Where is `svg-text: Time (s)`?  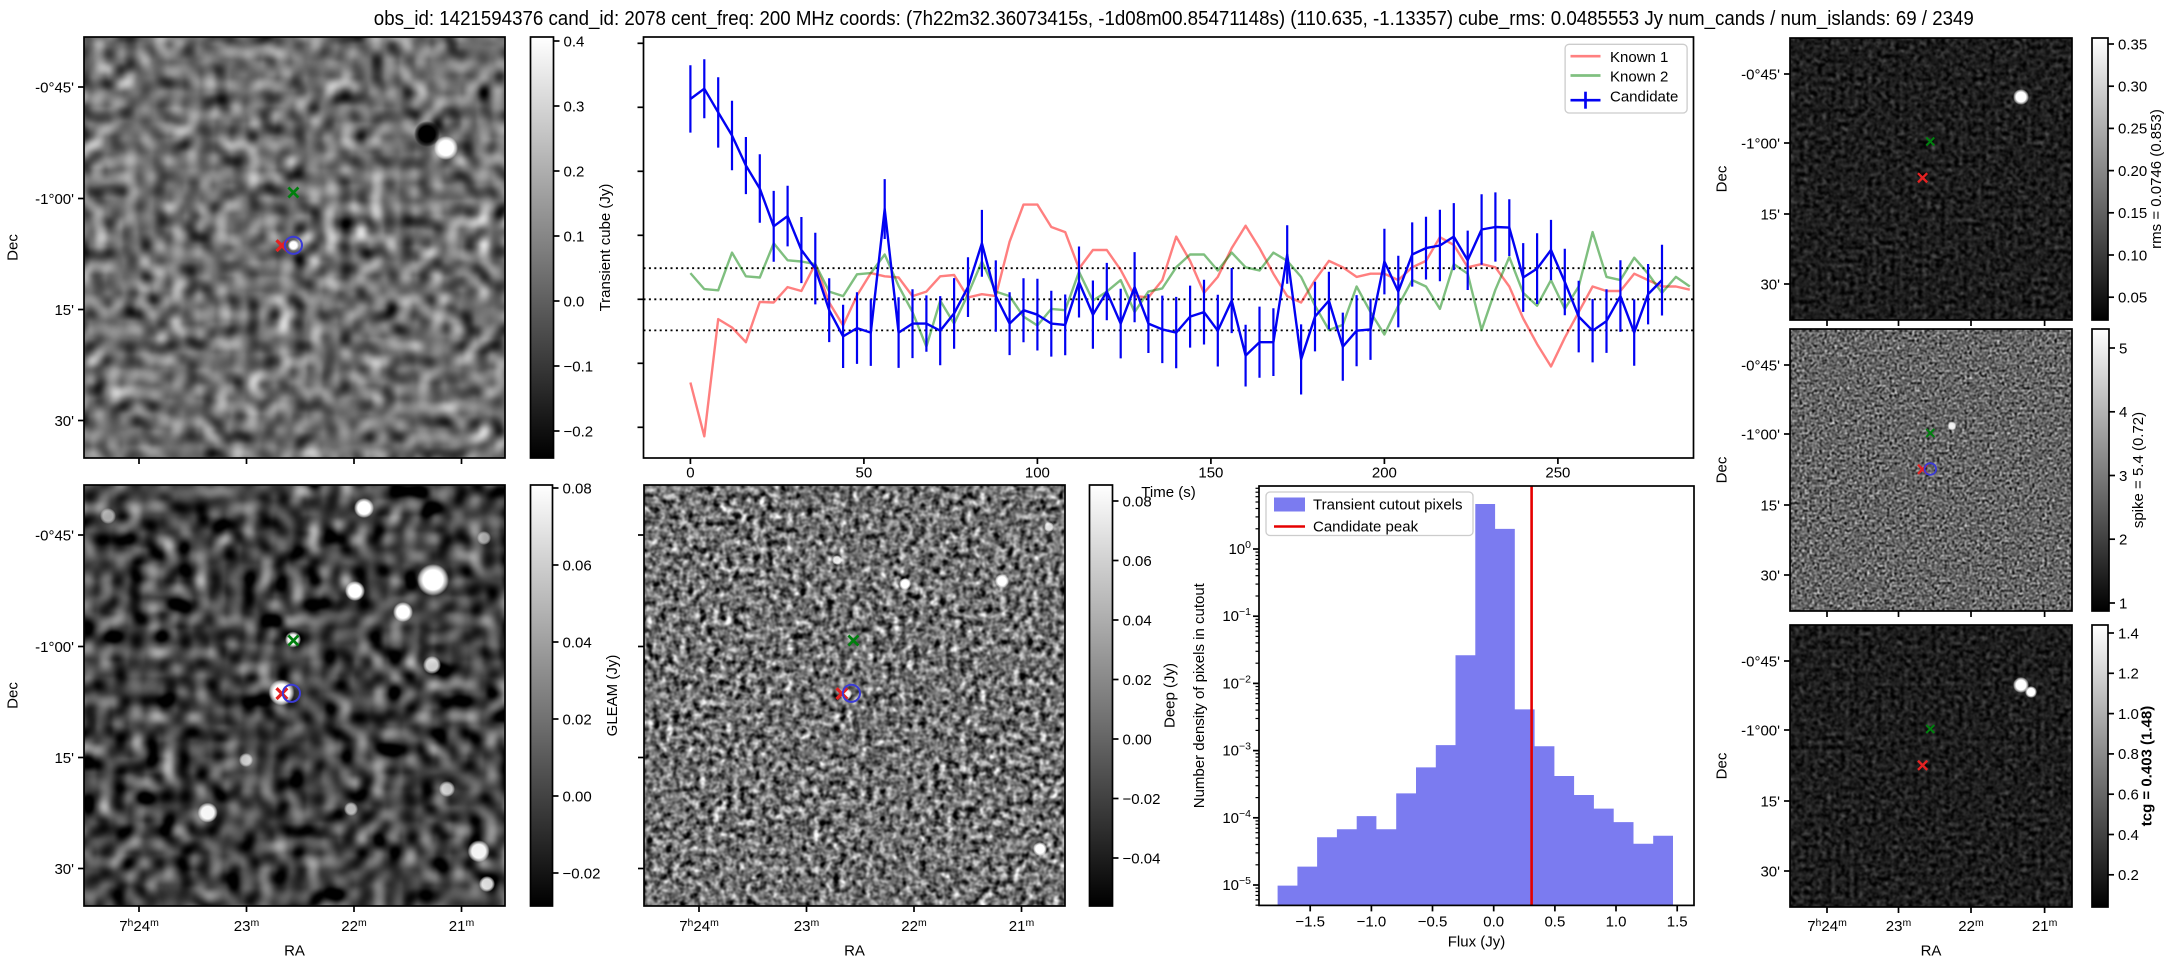
svg-text: Time (s) is located at coordinates (1168, 492).